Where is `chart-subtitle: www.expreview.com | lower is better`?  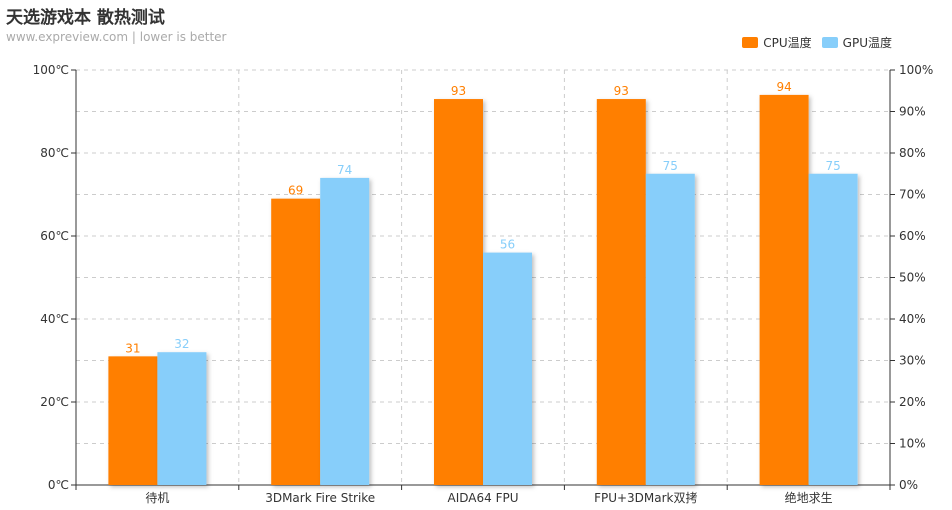 chart-subtitle: www.expreview.com | lower is better is located at coordinates (116, 37).